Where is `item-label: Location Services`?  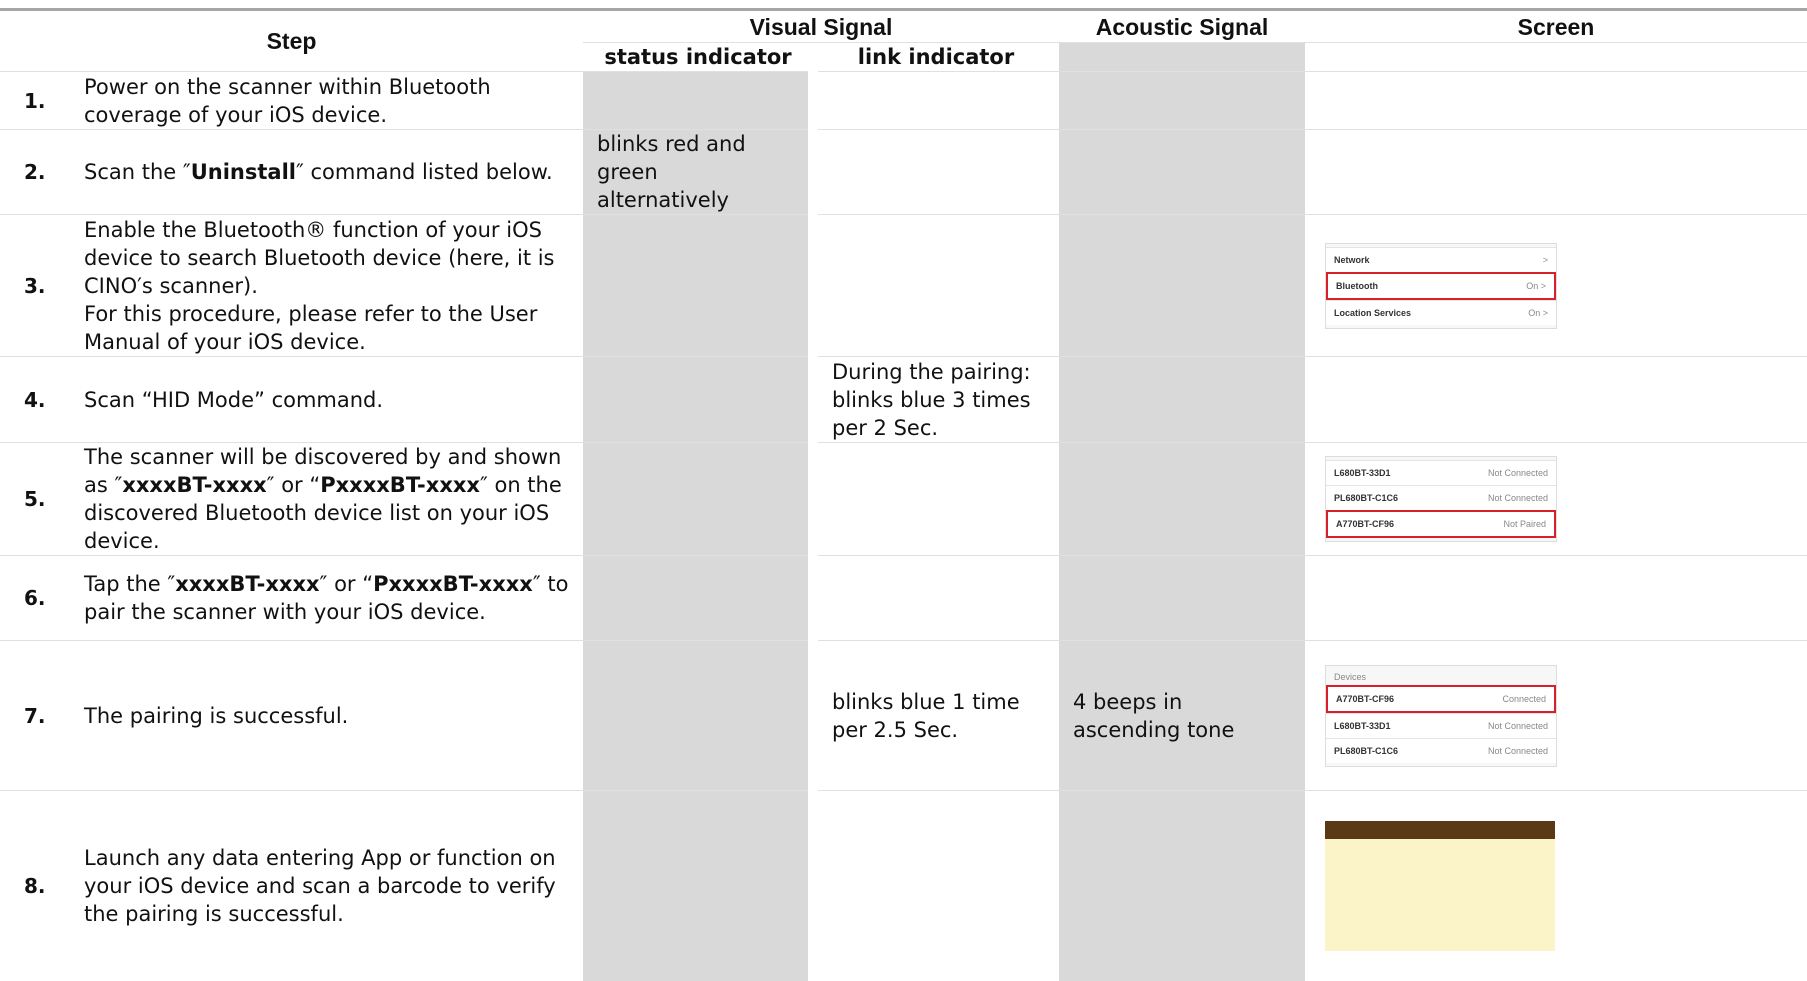
item-label: Location Services is located at coordinates (1373, 312).